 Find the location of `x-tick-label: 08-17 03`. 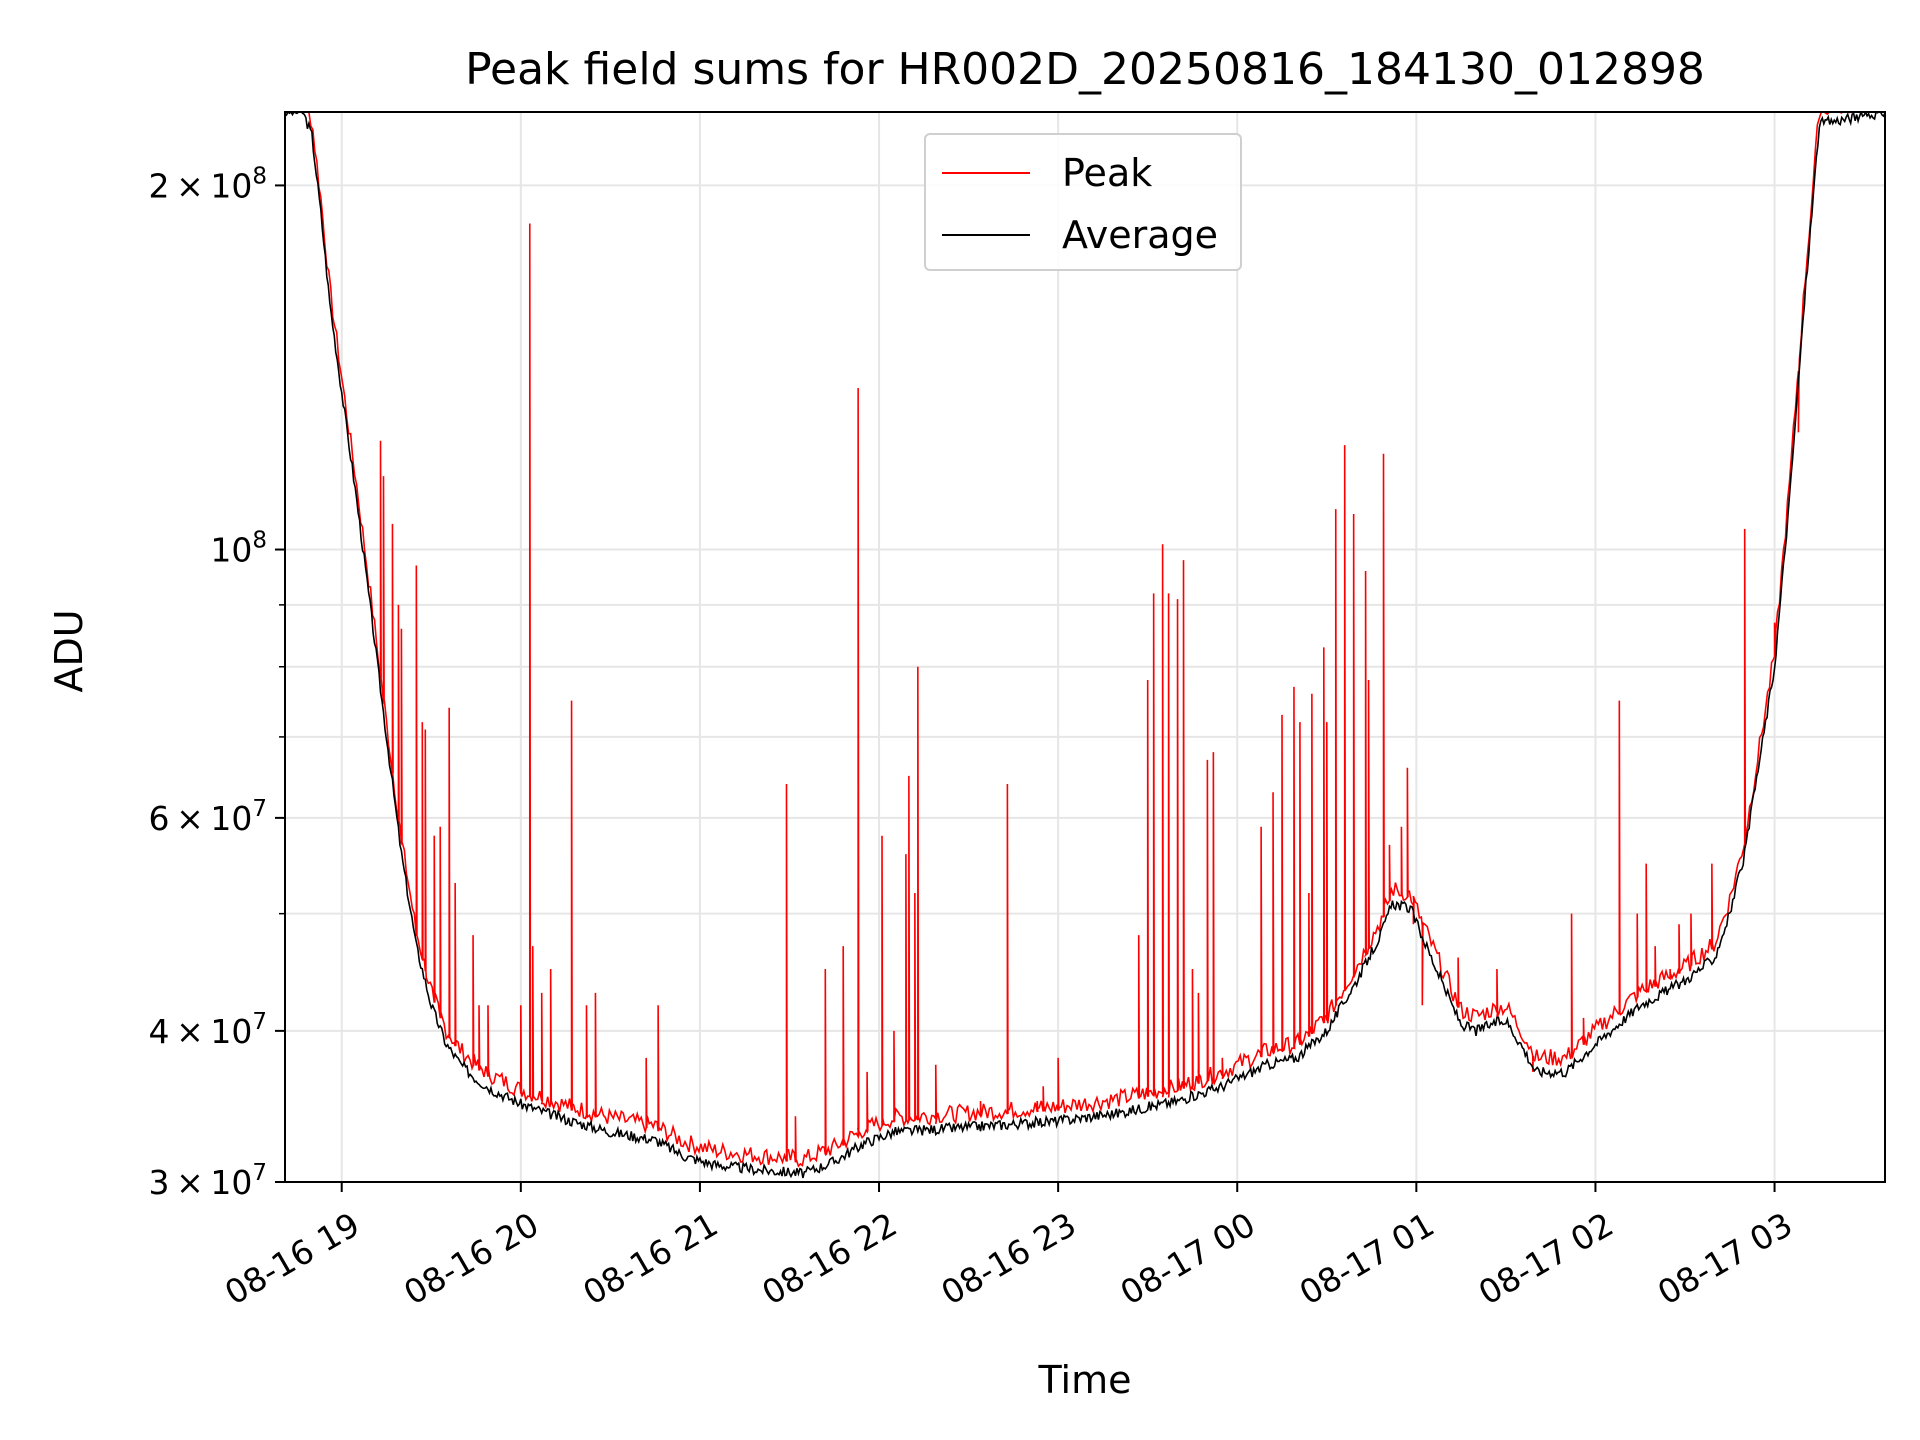

x-tick-label: 08-17 03 is located at coordinates (1725, 1259).